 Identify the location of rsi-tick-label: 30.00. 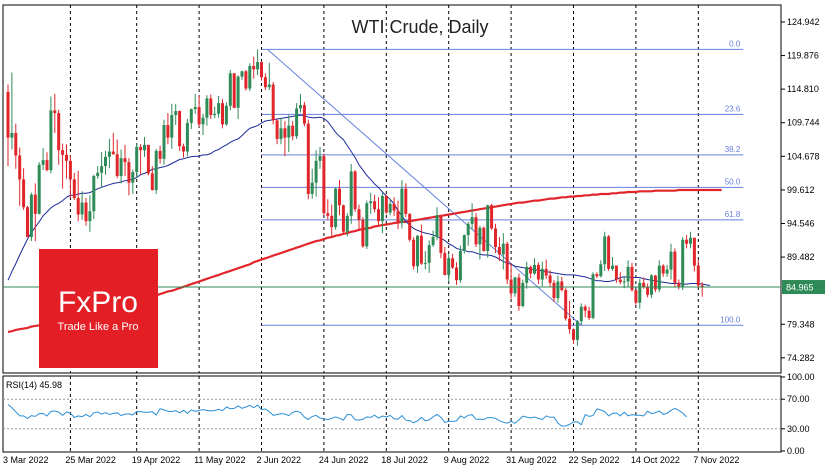
(798, 429).